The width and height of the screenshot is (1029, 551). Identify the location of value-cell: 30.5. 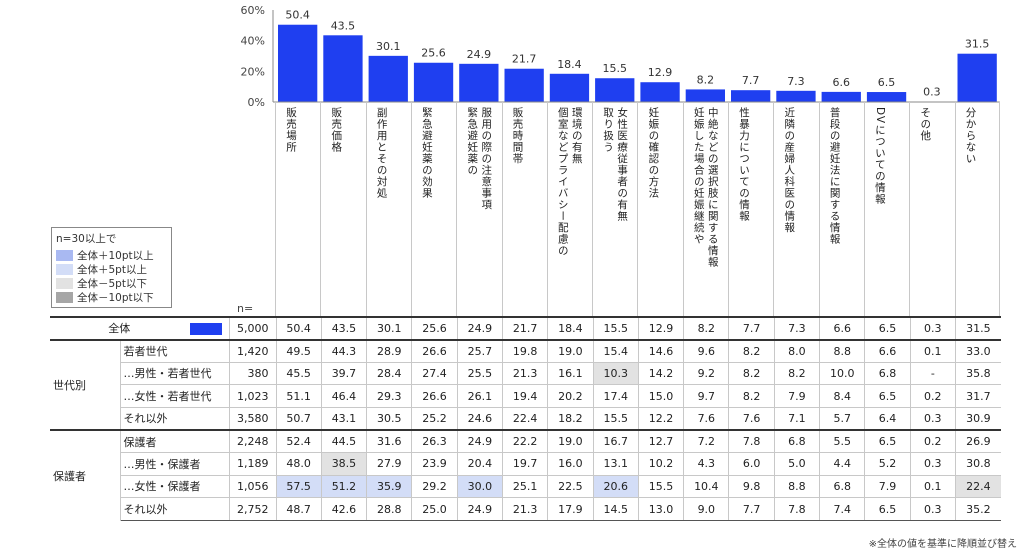
(389, 418).